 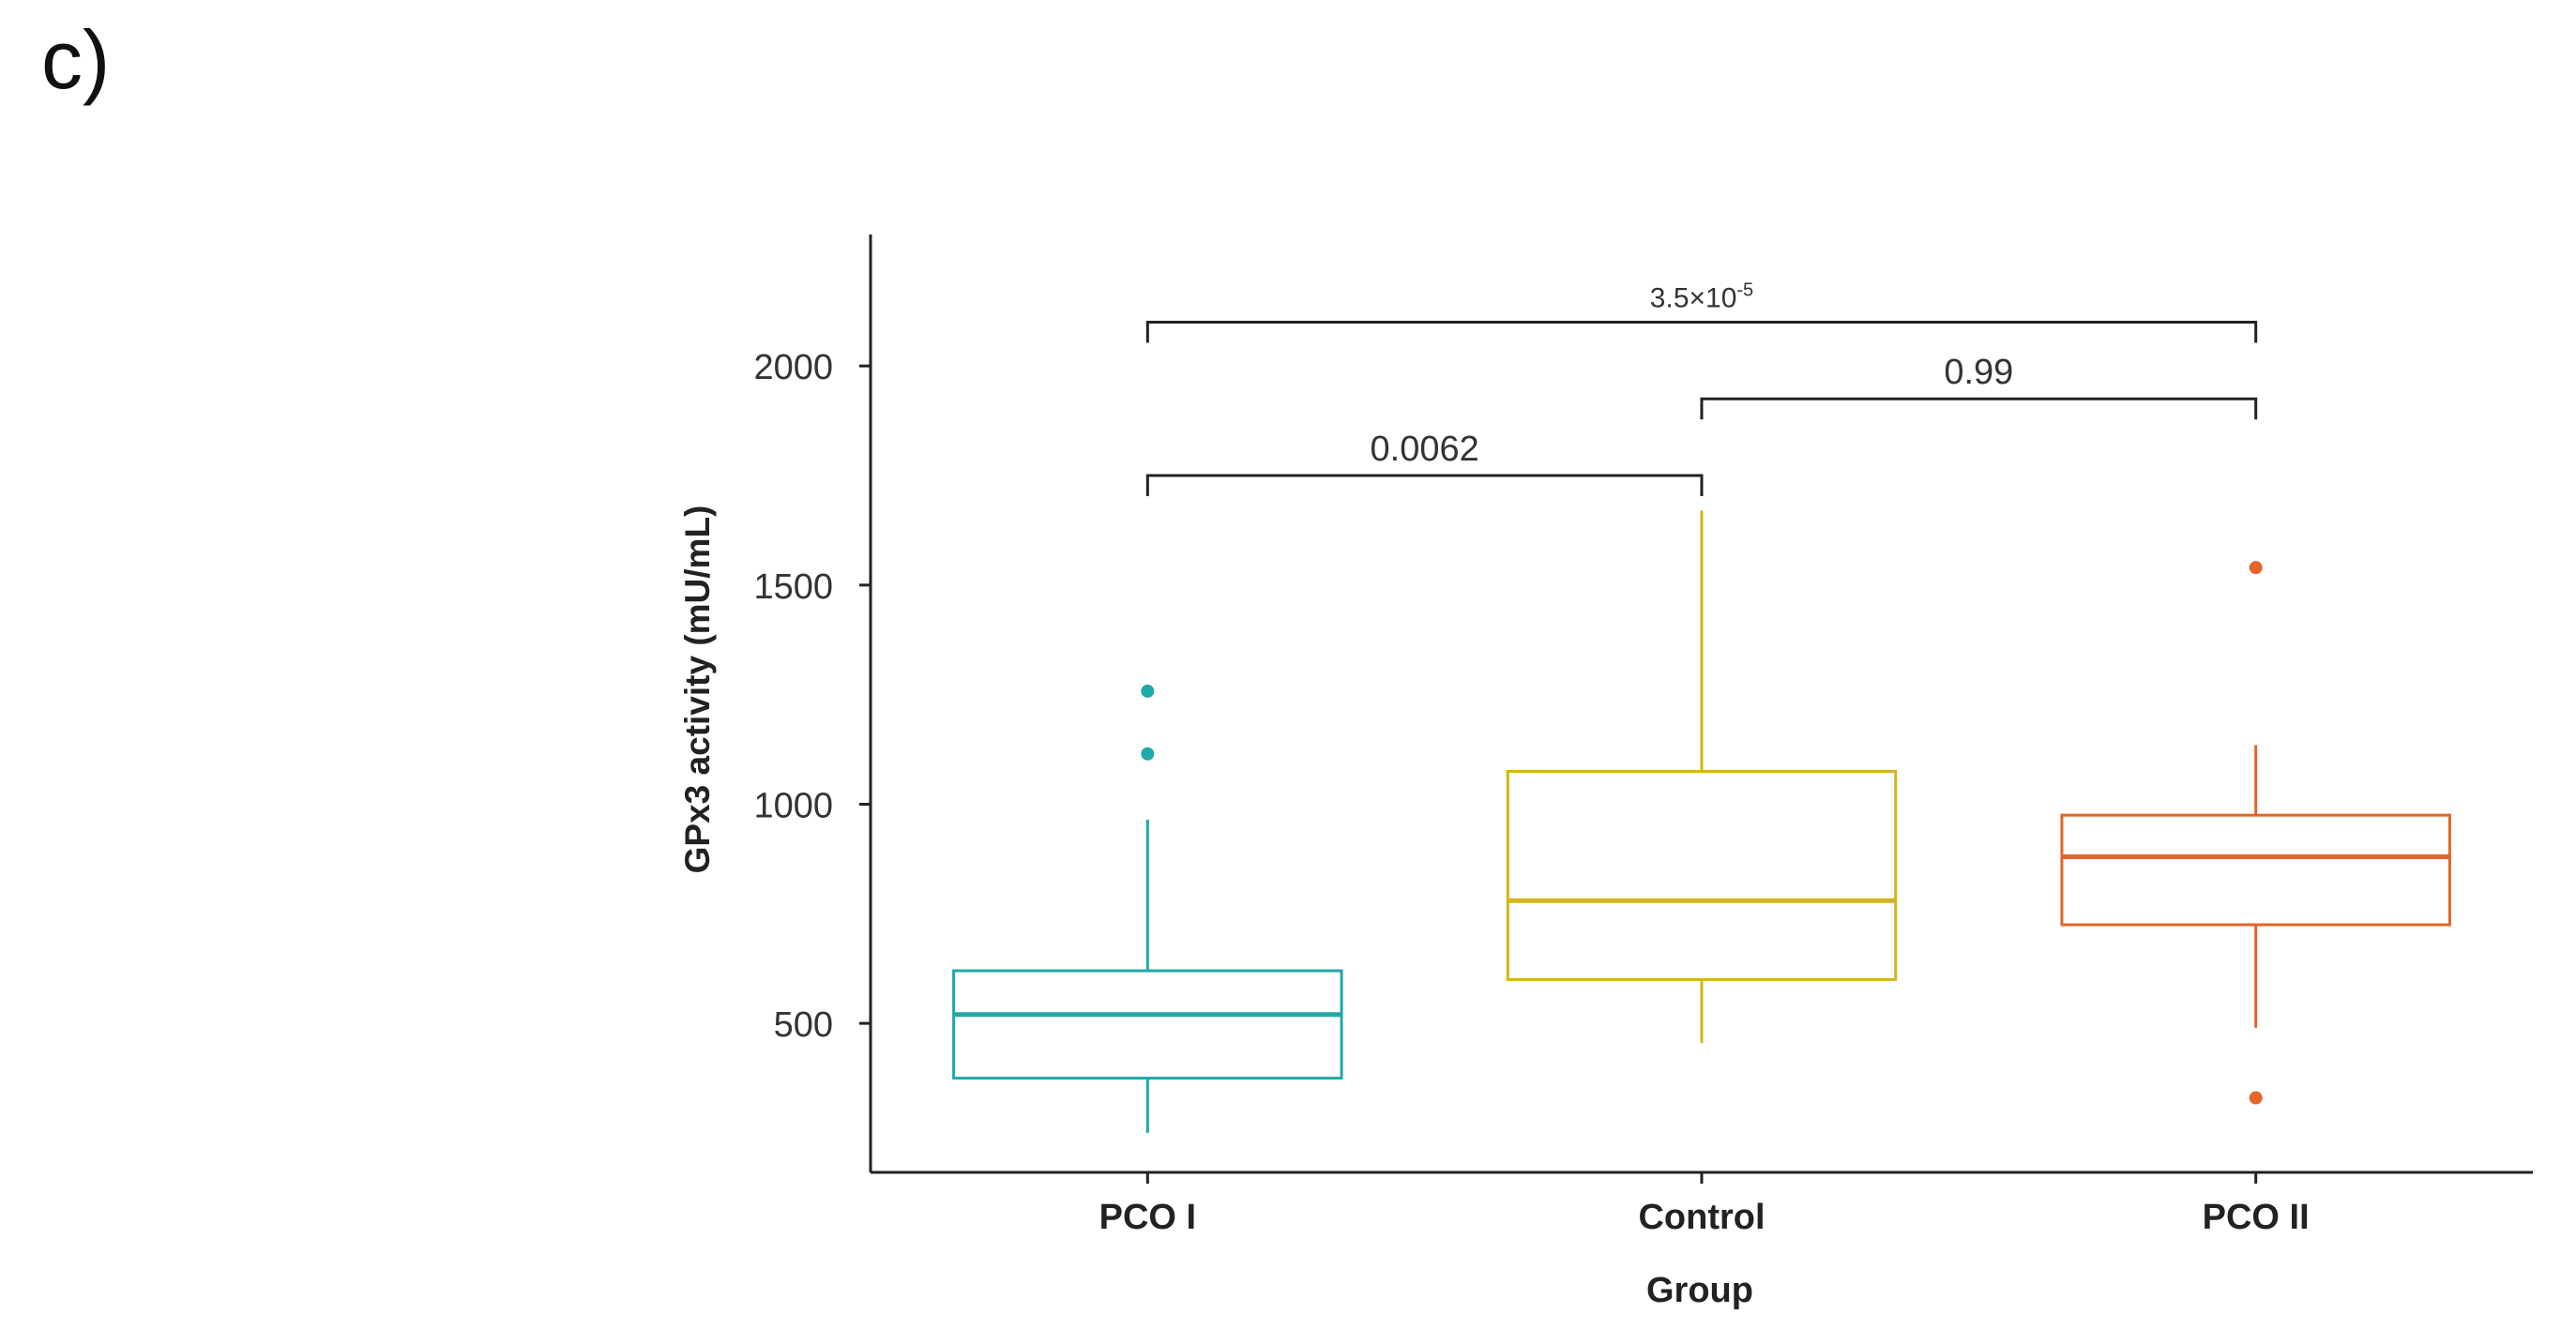 What do you see at coordinates (1701, 296) in the screenshot?
I see `p-value-label: 3.5×10⁻⁵` at bounding box center [1701, 296].